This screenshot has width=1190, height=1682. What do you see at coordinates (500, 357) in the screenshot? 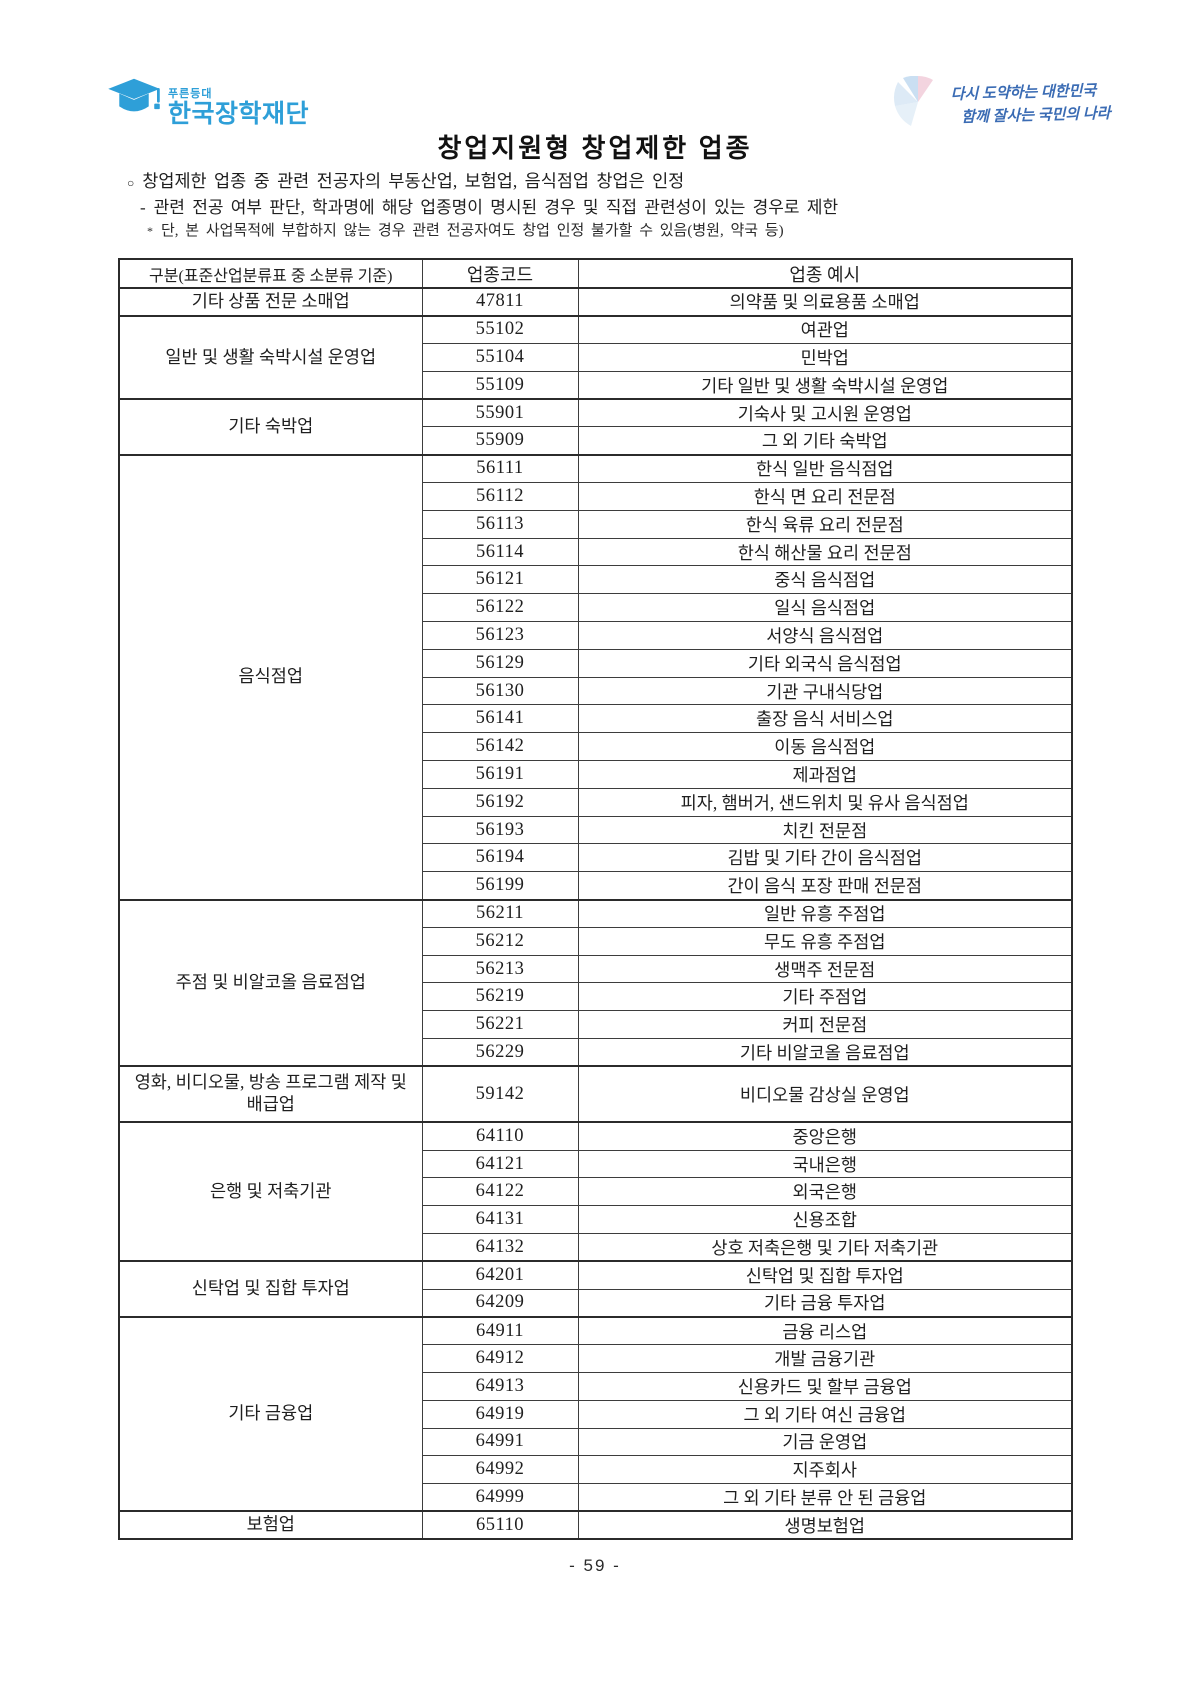
I see `industry-code-cell: 55104` at bounding box center [500, 357].